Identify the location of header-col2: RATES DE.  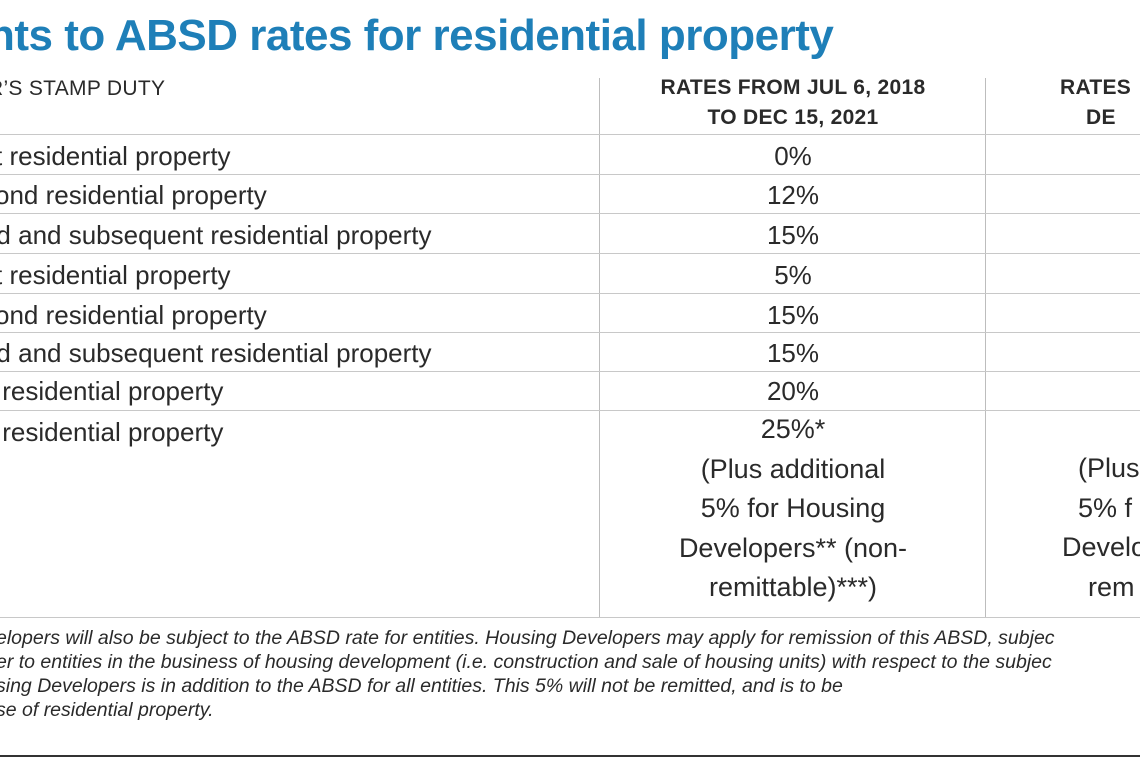
(1095, 103).